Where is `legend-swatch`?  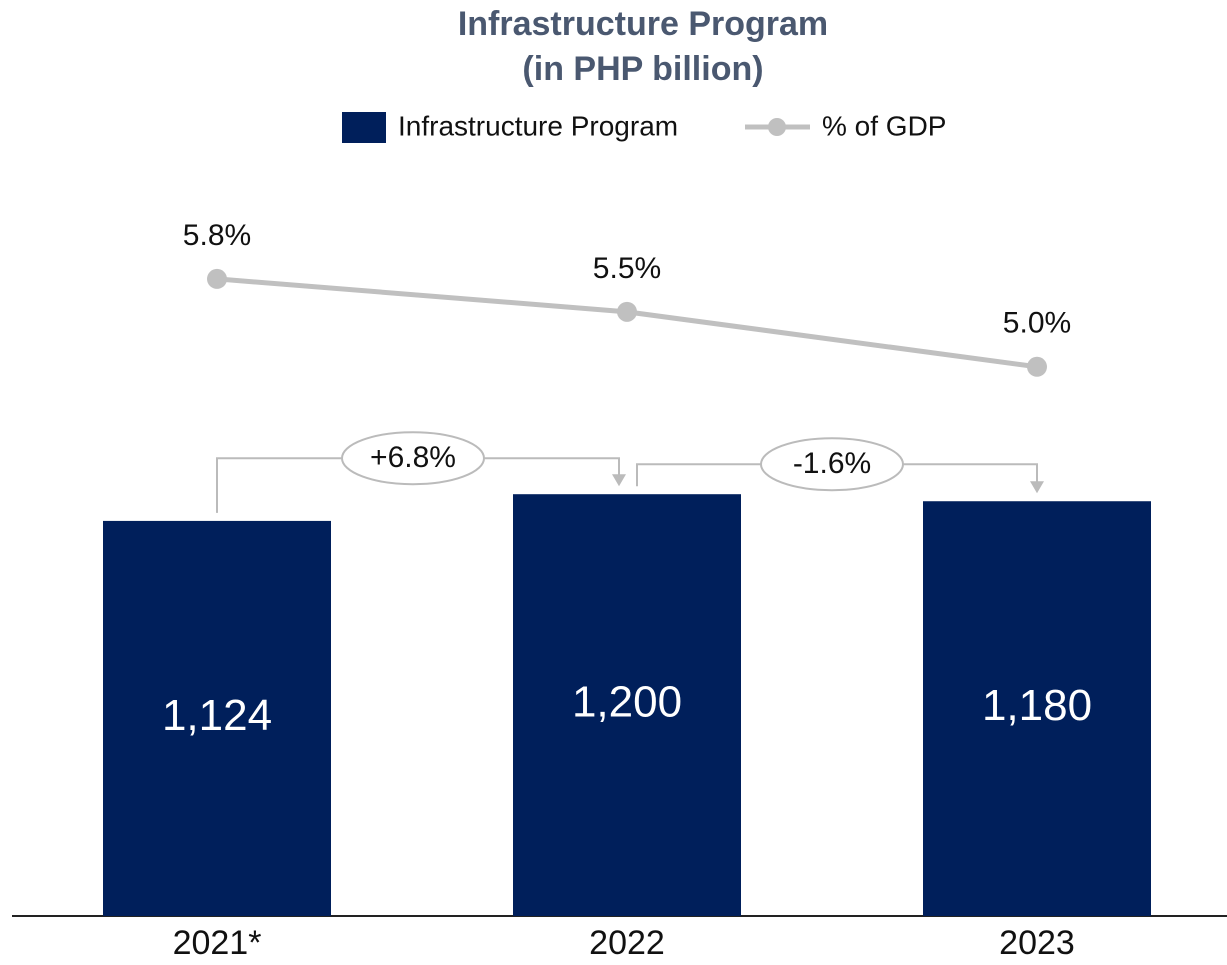 legend-swatch is located at coordinates (364, 127).